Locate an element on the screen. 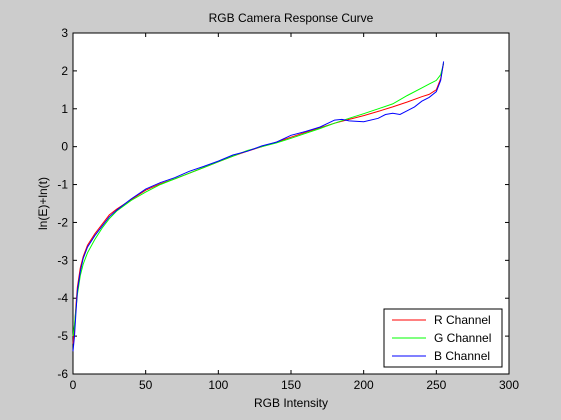 The image size is (561, 420). x-tick-label: 100 is located at coordinates (218, 385).